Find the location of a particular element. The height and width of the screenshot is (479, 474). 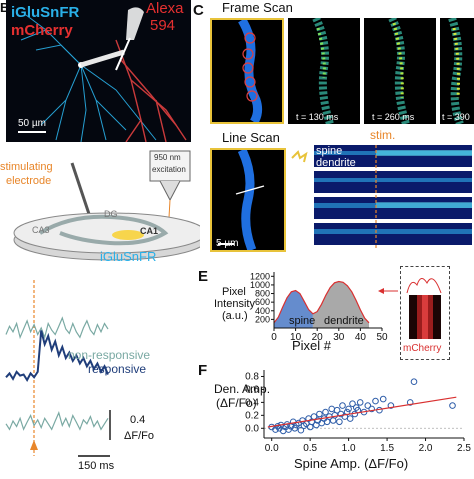

f-x-tick-label: 1.5 is located at coordinates (387, 448).